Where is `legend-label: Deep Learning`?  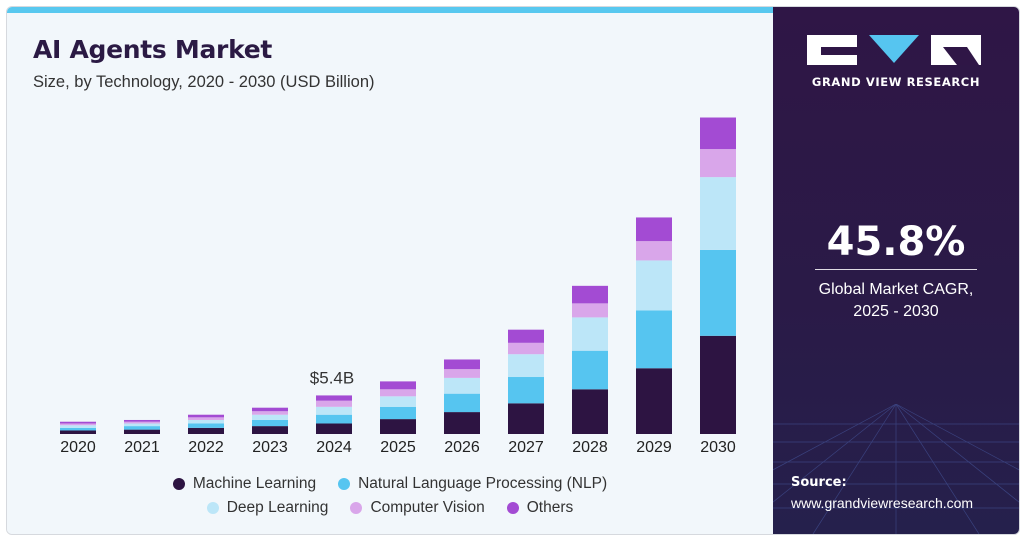 legend-label: Deep Learning is located at coordinates (277, 507).